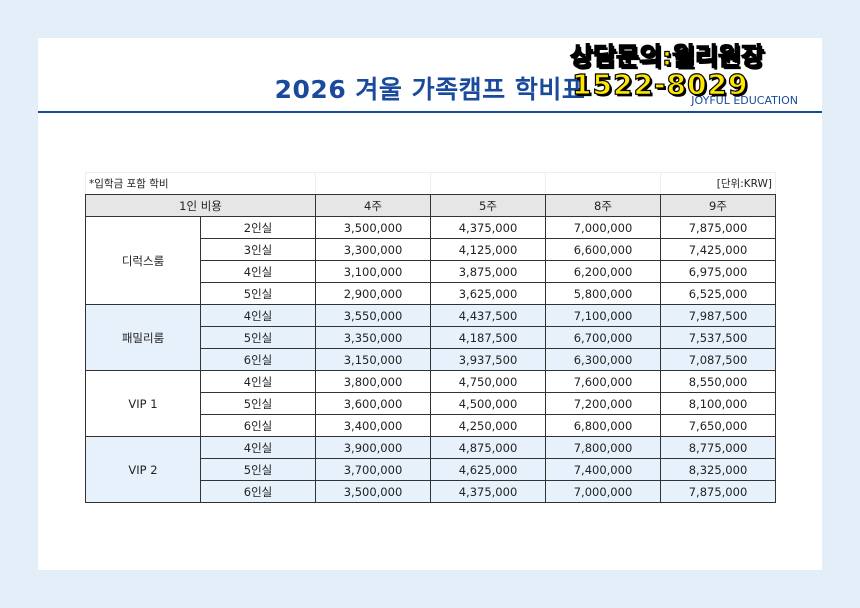 The width and height of the screenshot is (860, 608). Describe the element at coordinates (603, 381) in the screenshot. I see `price: 7,600,000` at that location.